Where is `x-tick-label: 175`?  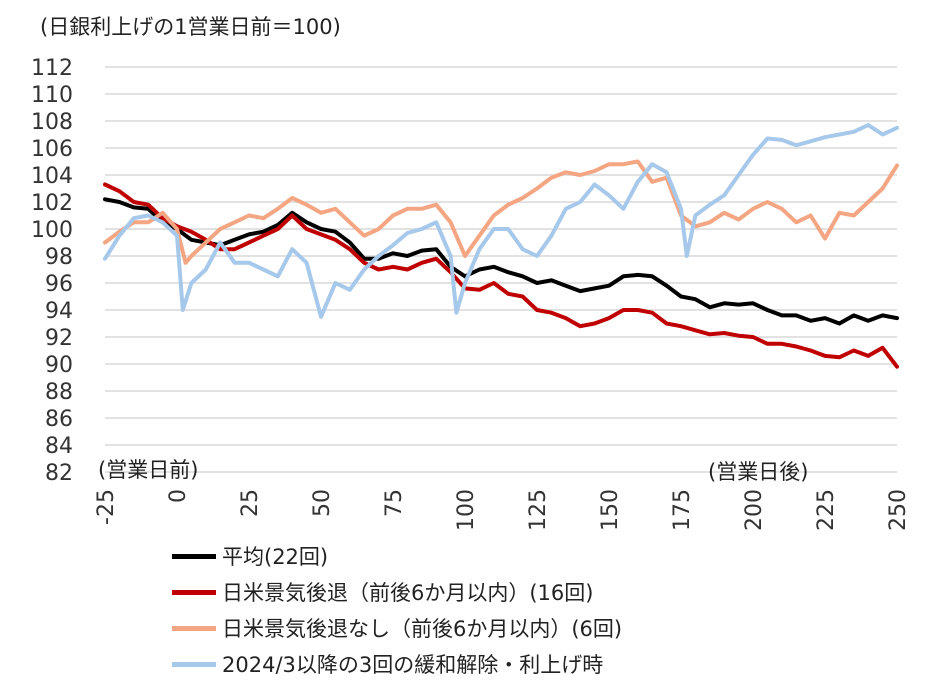 x-tick-label: 175 is located at coordinates (682, 510).